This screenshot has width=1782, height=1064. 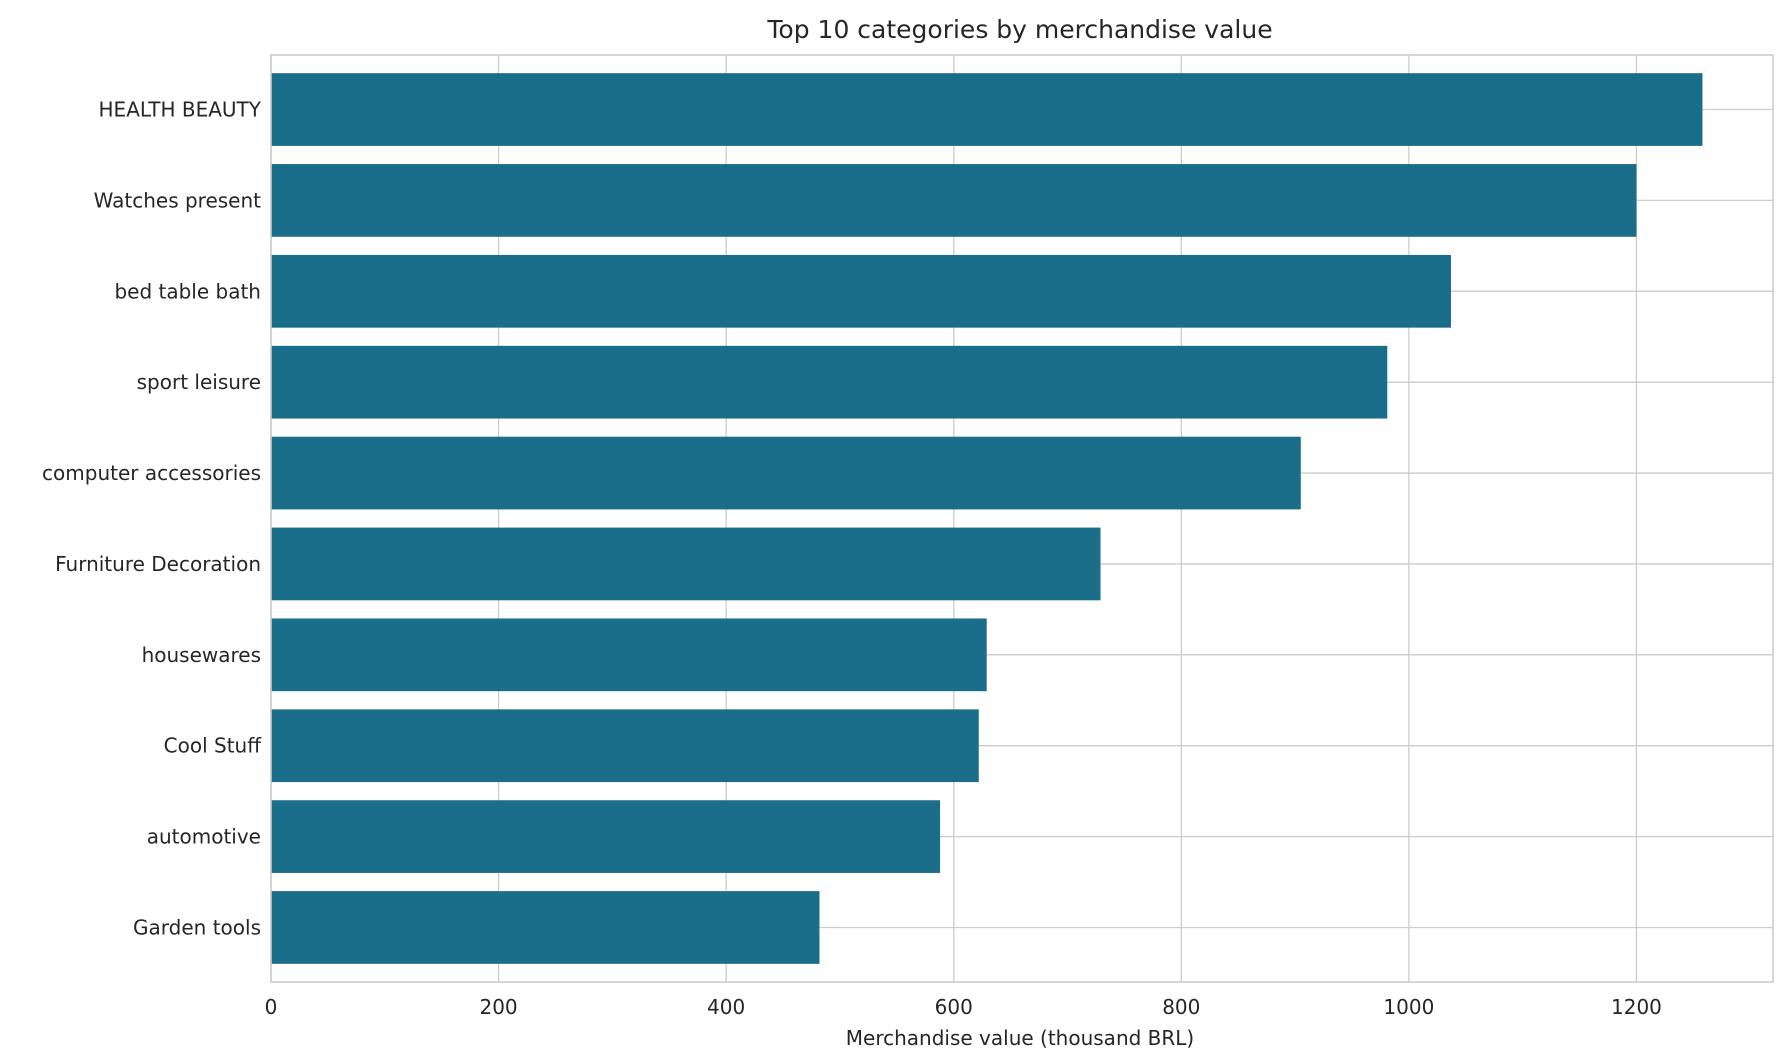 I want to click on y-tick-label: sport leisure, so click(x=199, y=382).